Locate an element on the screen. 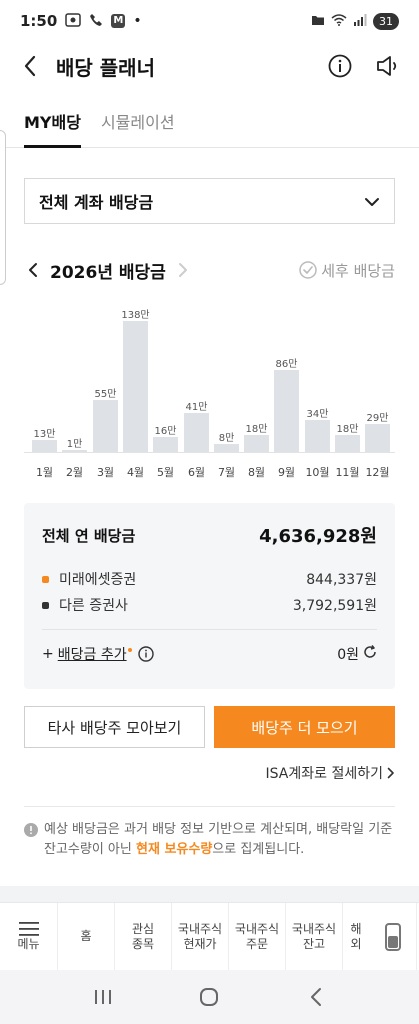  nav-label: 홈 is located at coordinates (86, 936).